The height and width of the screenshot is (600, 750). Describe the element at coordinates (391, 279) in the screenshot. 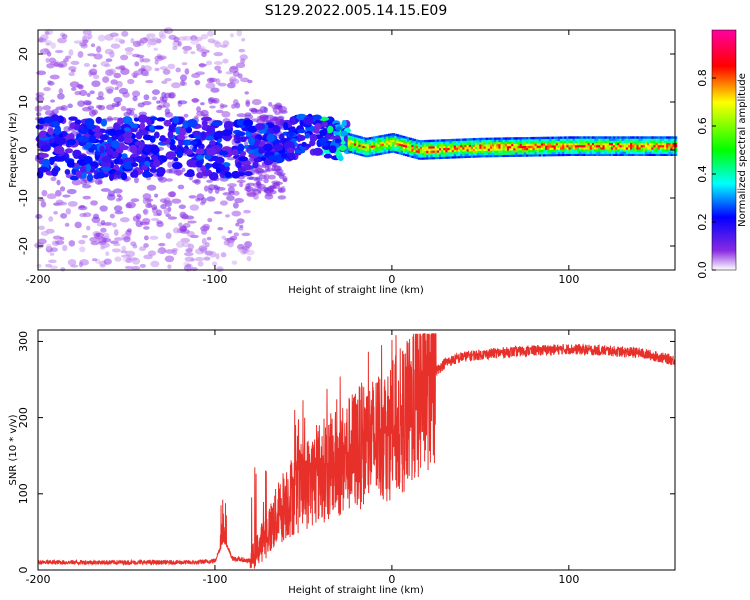

I see `spectrogram-xtick-label: 0` at that location.